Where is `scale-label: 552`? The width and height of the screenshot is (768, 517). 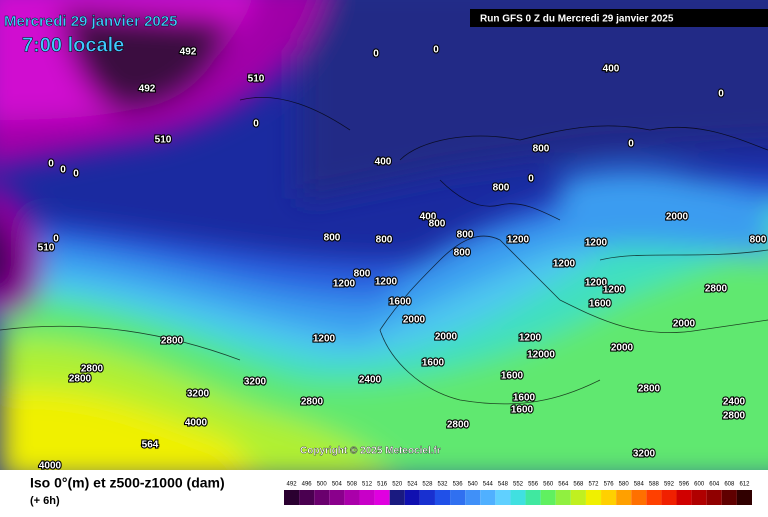
scale-label: 552 is located at coordinates (518, 485).